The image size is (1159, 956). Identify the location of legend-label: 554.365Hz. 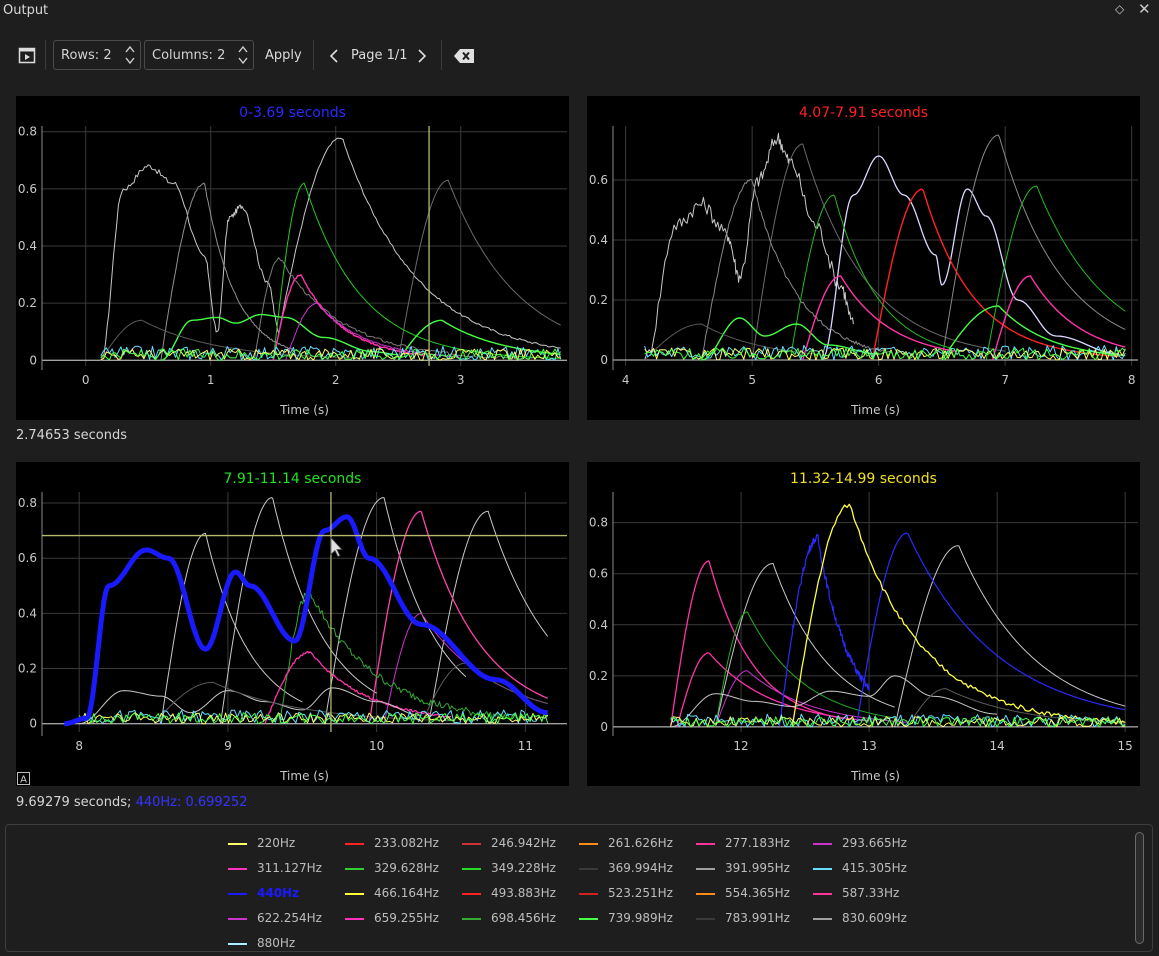
(757, 893).